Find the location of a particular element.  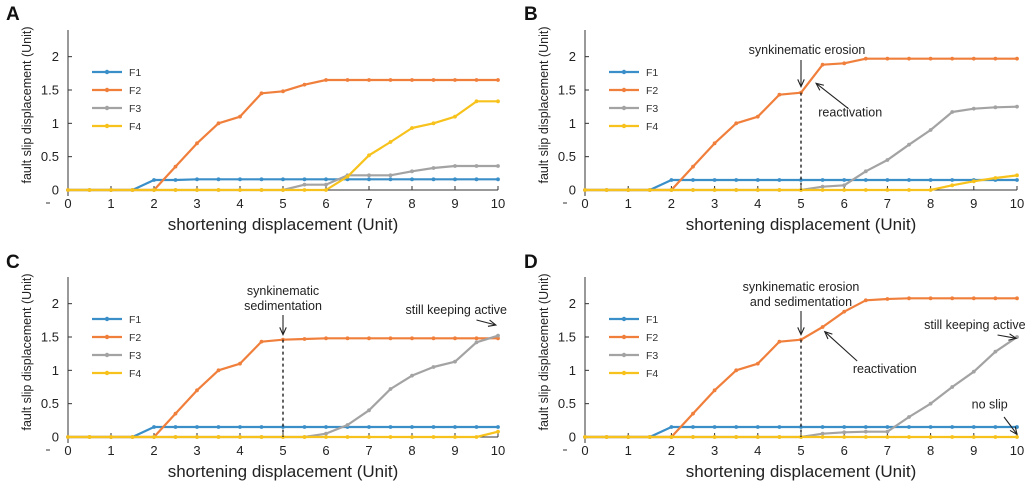

annotation-reactivation-arrow-shaft is located at coordinates (841, 346).